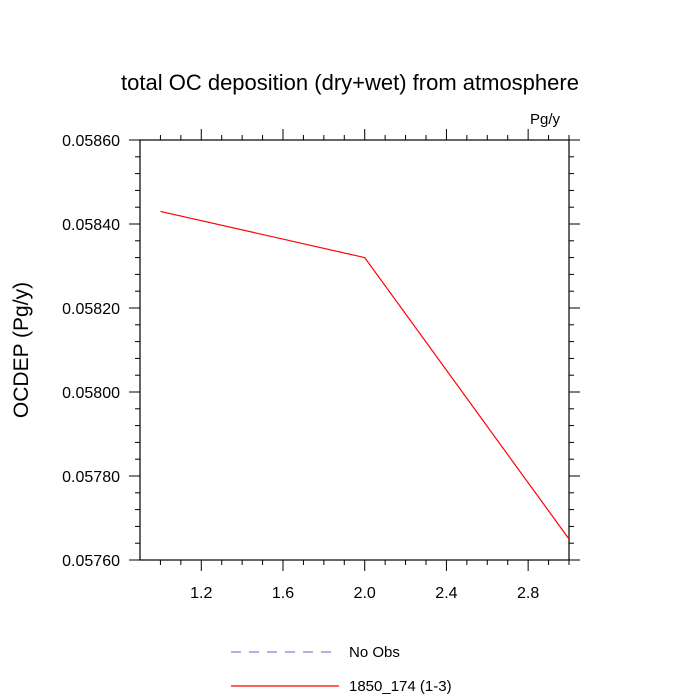 The height and width of the screenshot is (700, 700). What do you see at coordinates (283, 593) in the screenshot?
I see `x-tick-label: 1.6` at bounding box center [283, 593].